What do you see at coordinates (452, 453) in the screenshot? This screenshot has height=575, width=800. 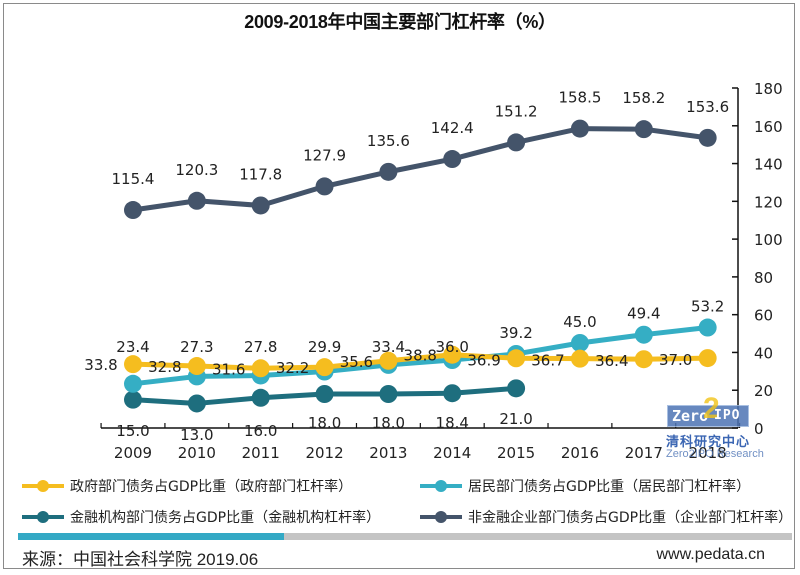 I see `x-tick-label: 2014` at bounding box center [452, 453].